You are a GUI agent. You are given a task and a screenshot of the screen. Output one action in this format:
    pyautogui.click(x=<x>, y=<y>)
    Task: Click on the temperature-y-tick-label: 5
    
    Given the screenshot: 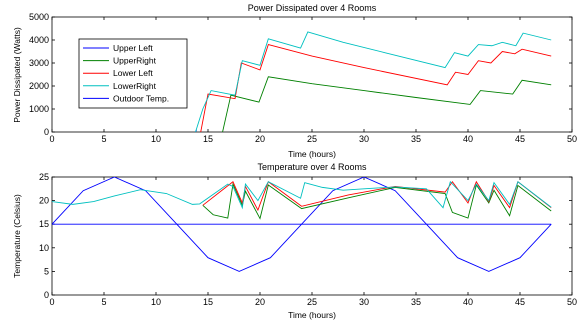 What is the action you would take?
    pyautogui.click(x=46, y=271)
    